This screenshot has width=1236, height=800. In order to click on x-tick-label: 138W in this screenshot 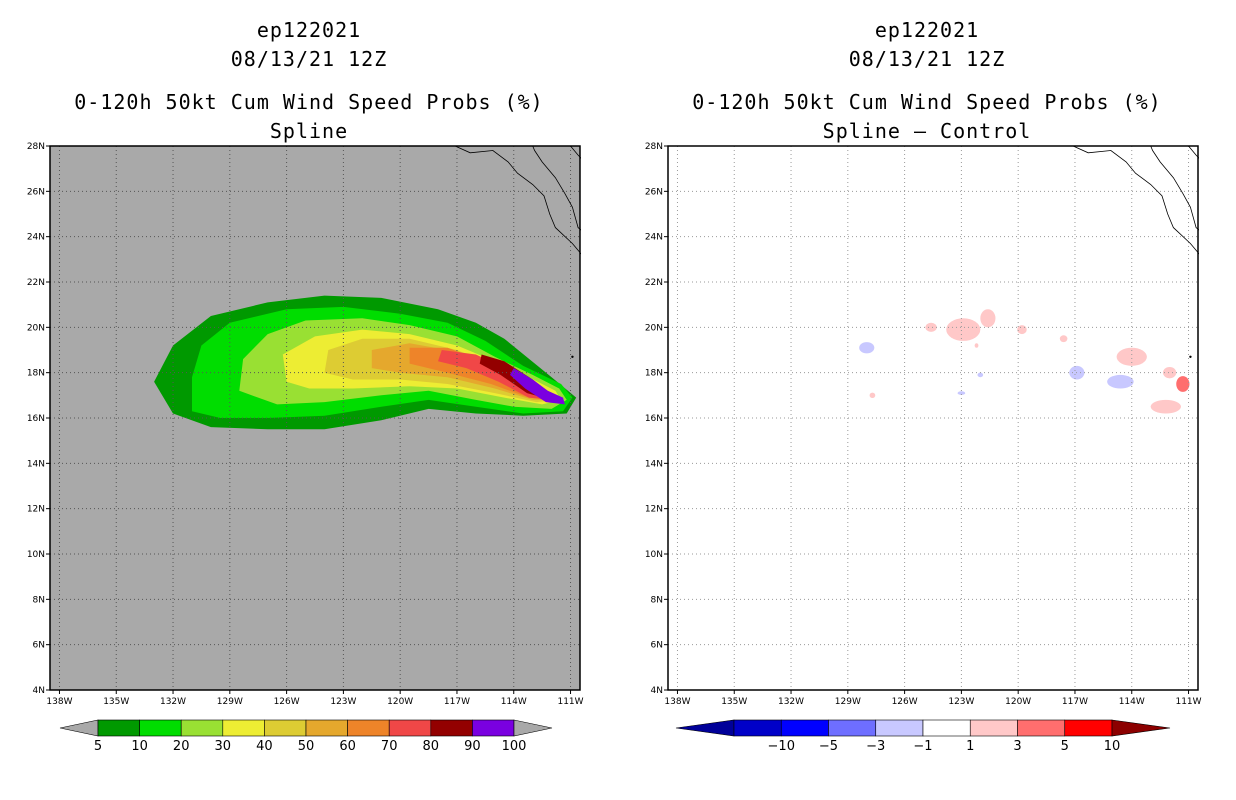, I will do `click(59, 702)`.